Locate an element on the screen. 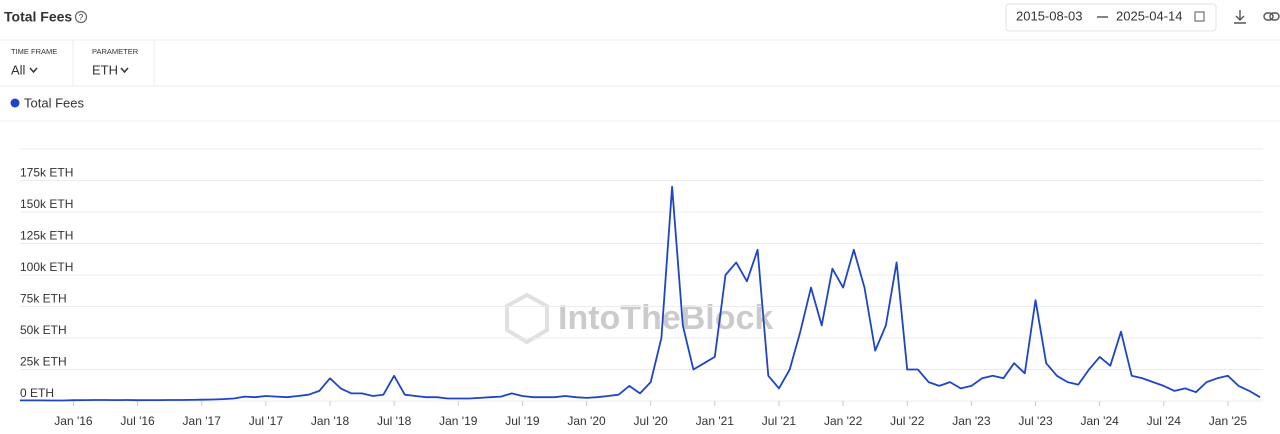 This screenshot has height=434, width=1280. date-from: 2015-08-03 is located at coordinates (1049, 15).